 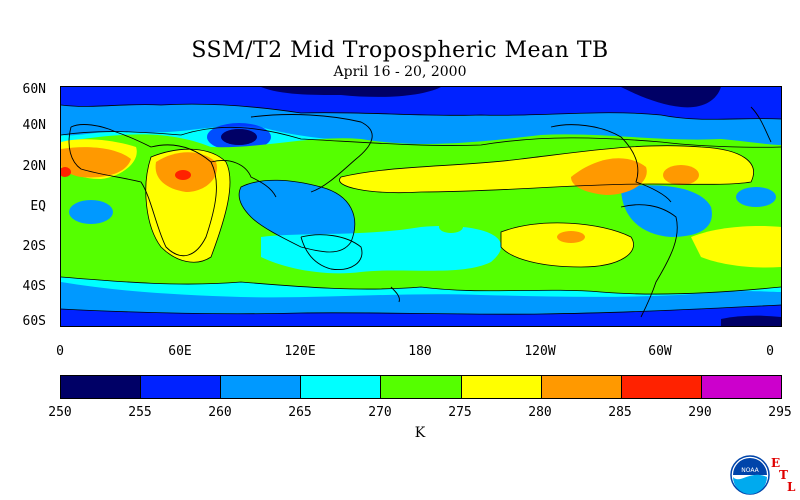 I want to click on lon-label-0-east: 0, so click(x=770, y=351).